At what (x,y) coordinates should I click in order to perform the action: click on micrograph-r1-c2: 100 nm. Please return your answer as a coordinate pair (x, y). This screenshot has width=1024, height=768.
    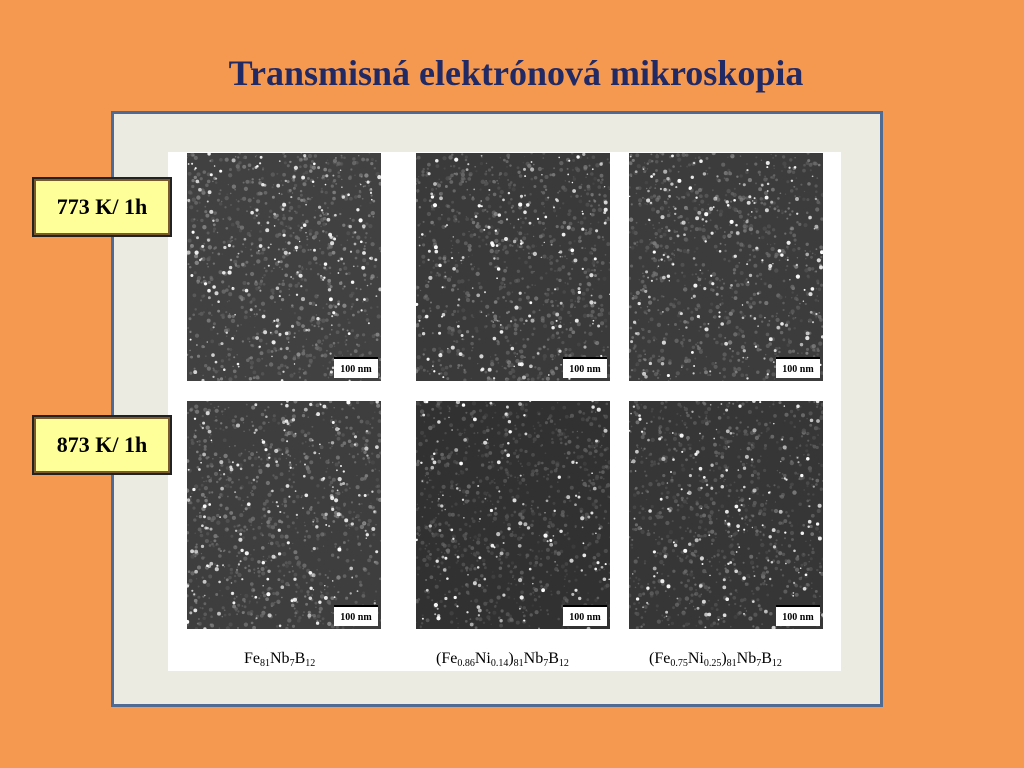
    Looking at the image, I should click on (513, 267).